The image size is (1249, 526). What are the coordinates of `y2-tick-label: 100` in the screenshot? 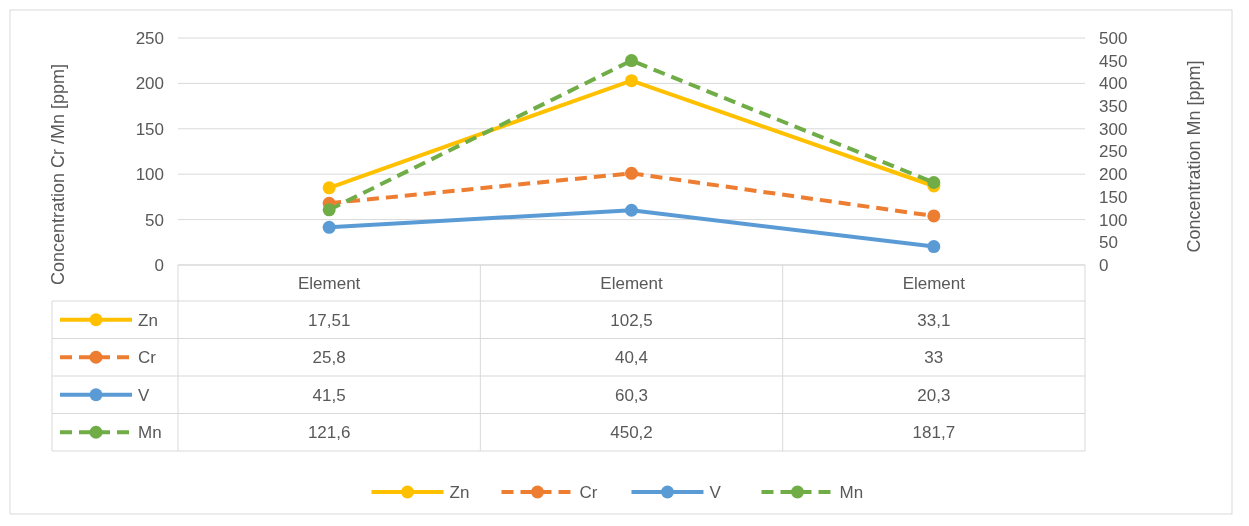 It's located at (1113, 220).